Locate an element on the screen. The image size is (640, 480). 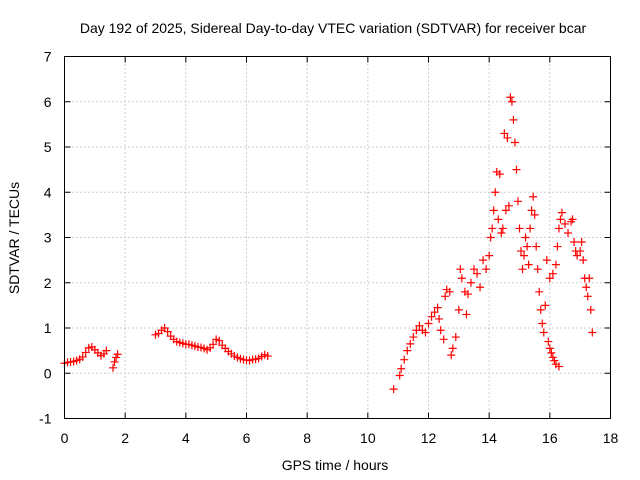
y-tick-label: 0 is located at coordinates (48, 373).